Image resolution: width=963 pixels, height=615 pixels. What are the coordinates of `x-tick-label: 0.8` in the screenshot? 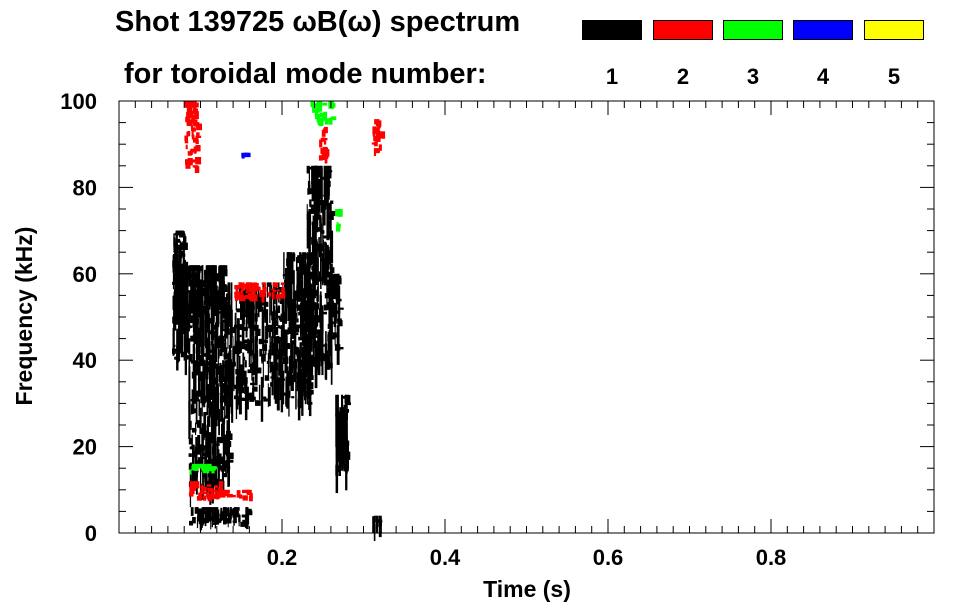 It's located at (771, 557).